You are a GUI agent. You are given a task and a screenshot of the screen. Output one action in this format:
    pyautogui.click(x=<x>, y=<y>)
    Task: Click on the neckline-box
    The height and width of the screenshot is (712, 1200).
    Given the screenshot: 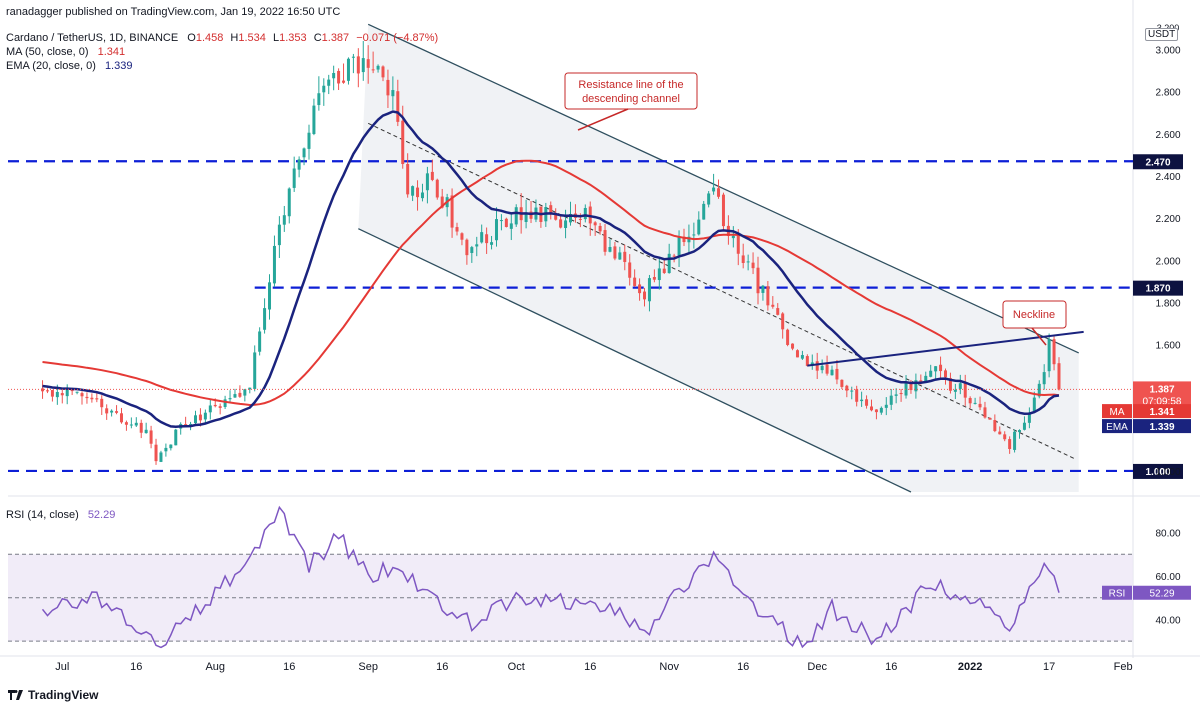 What is the action you would take?
    pyautogui.click(x=1034, y=314)
    